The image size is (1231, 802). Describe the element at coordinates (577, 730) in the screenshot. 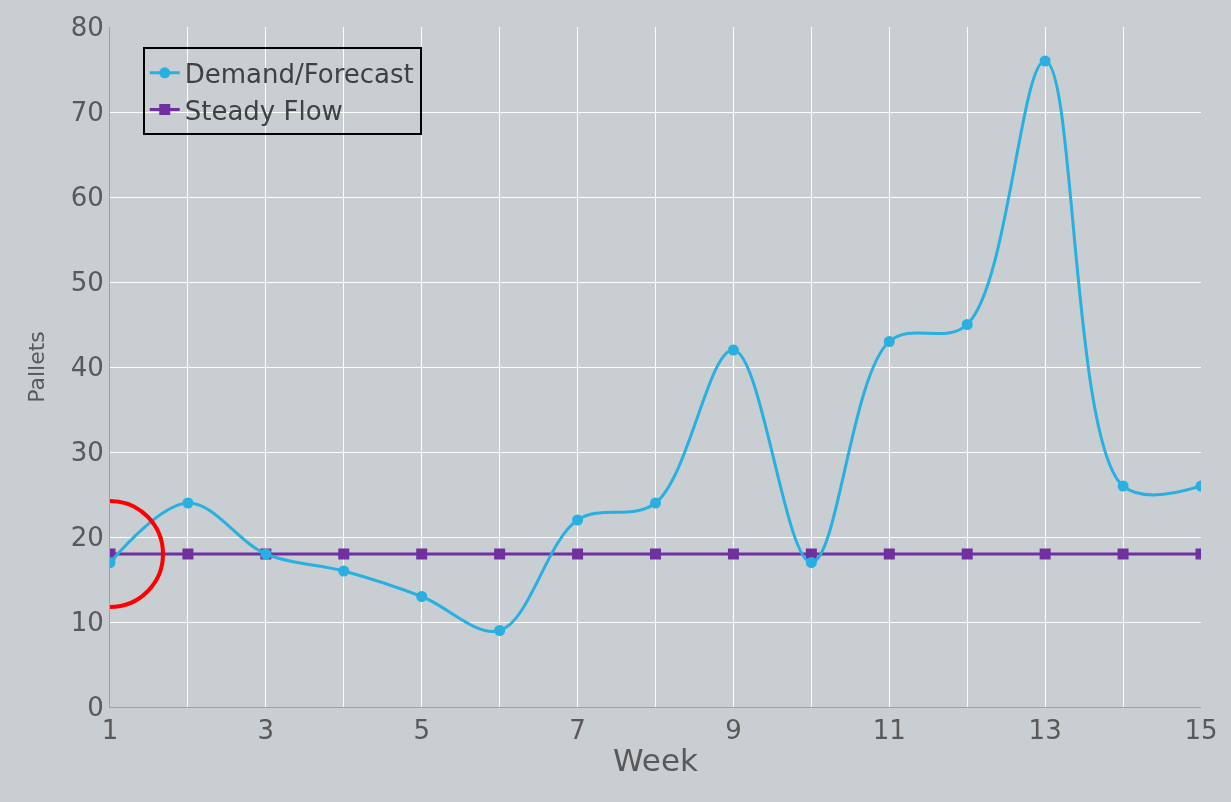

I see `x-tick-label: 7` at that location.